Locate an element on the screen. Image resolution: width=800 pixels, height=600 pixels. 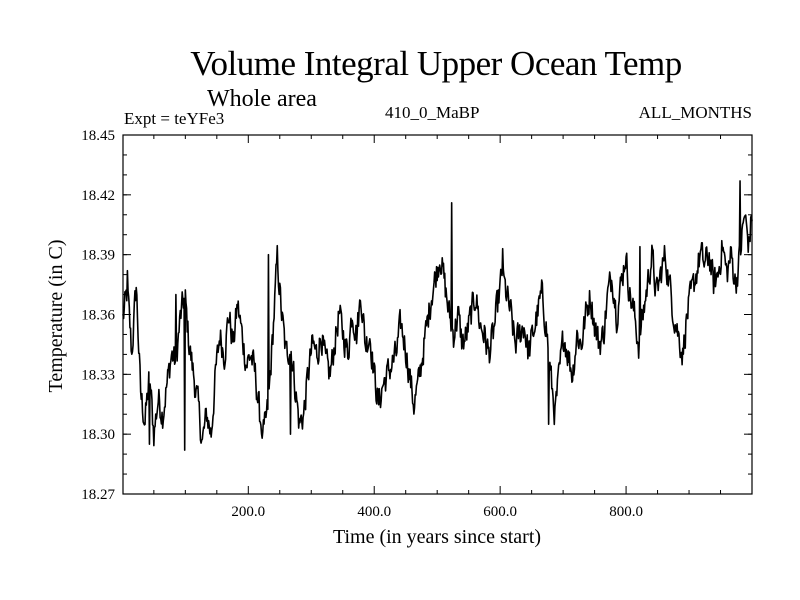
y-tick-label: 18.27 is located at coordinates (98, 495).